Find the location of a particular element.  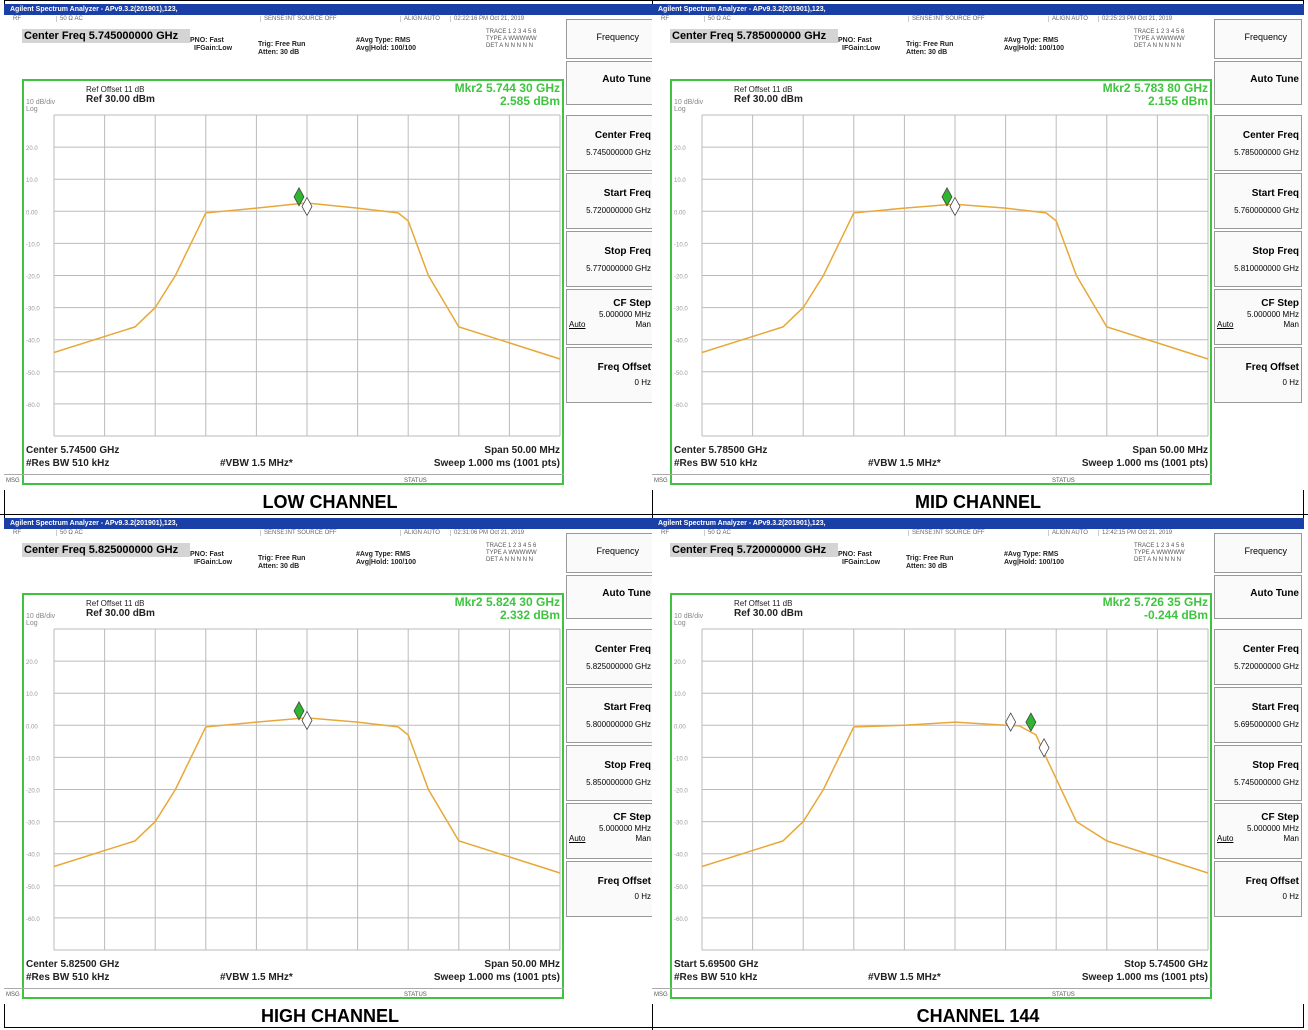

vbw-info: #VBW 1.5 MHz* is located at coordinates (904, 977).